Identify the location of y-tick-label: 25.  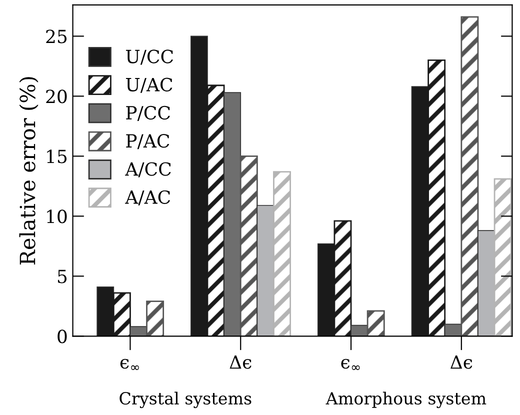
(56, 37).